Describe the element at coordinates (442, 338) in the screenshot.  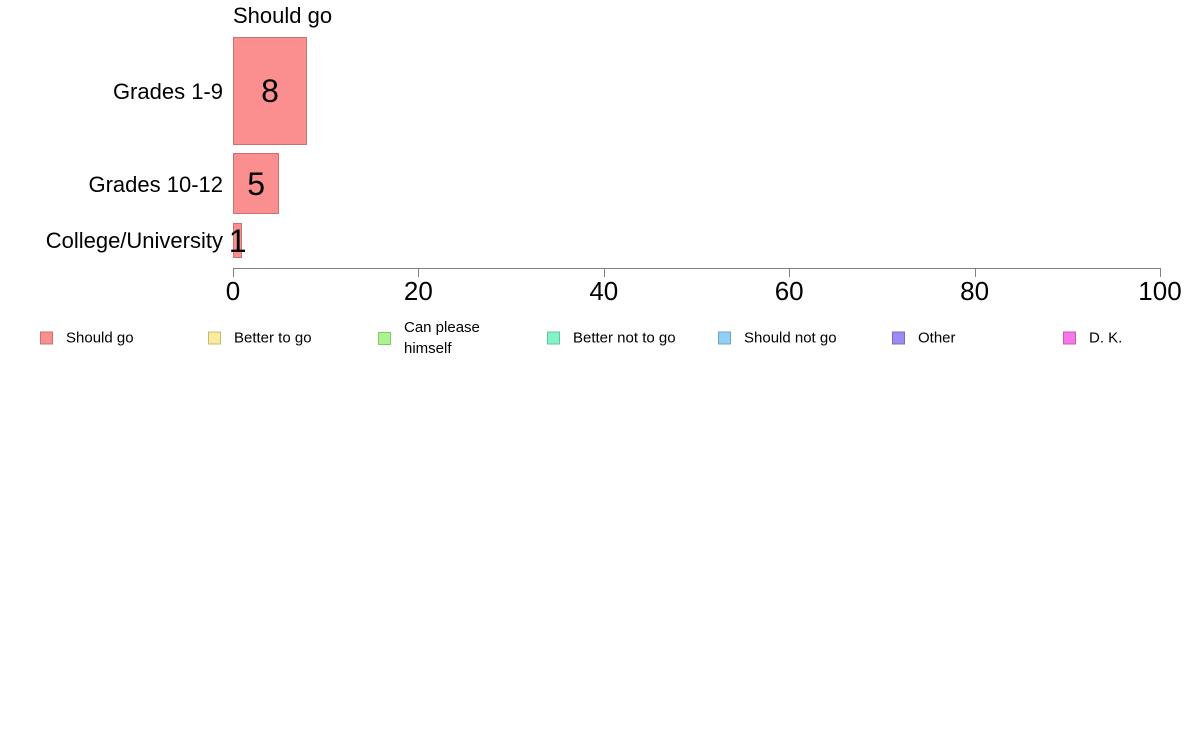
I see `legend-label: Can please himself` at that location.